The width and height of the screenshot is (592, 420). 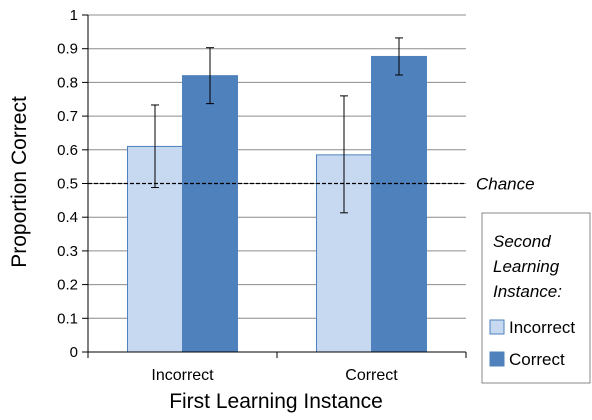 What do you see at coordinates (497, 359) in the screenshot?
I see `legend-swatch-correct` at bounding box center [497, 359].